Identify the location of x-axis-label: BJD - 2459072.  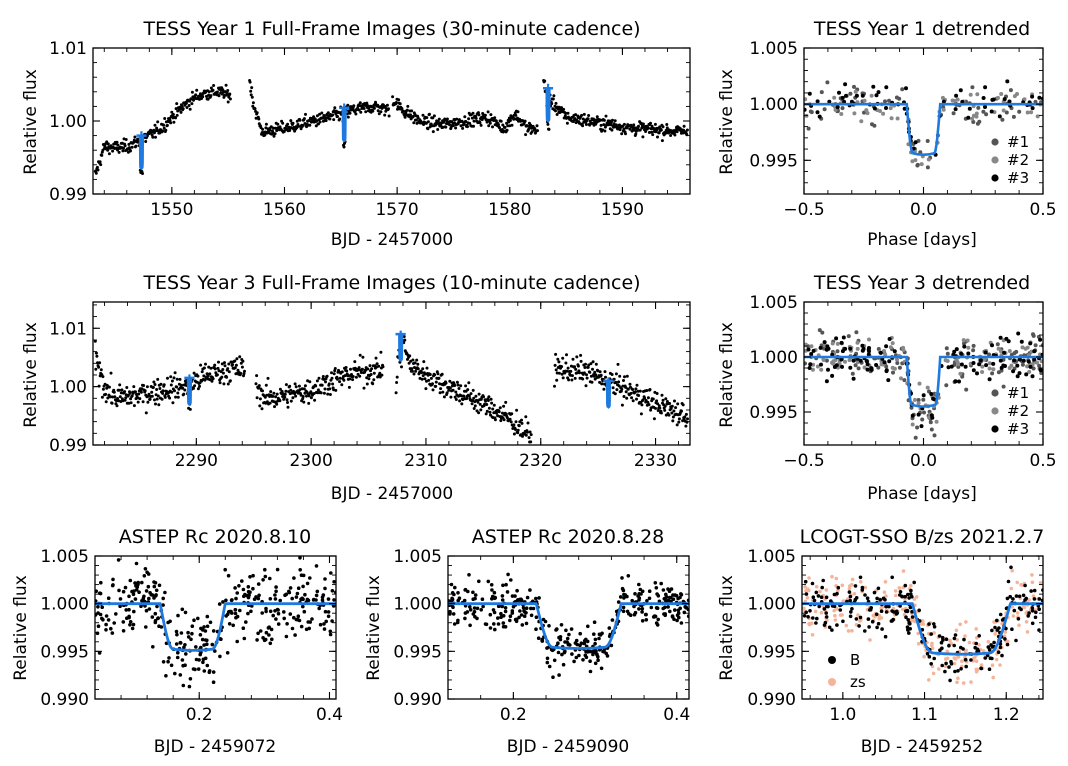
(215, 747).